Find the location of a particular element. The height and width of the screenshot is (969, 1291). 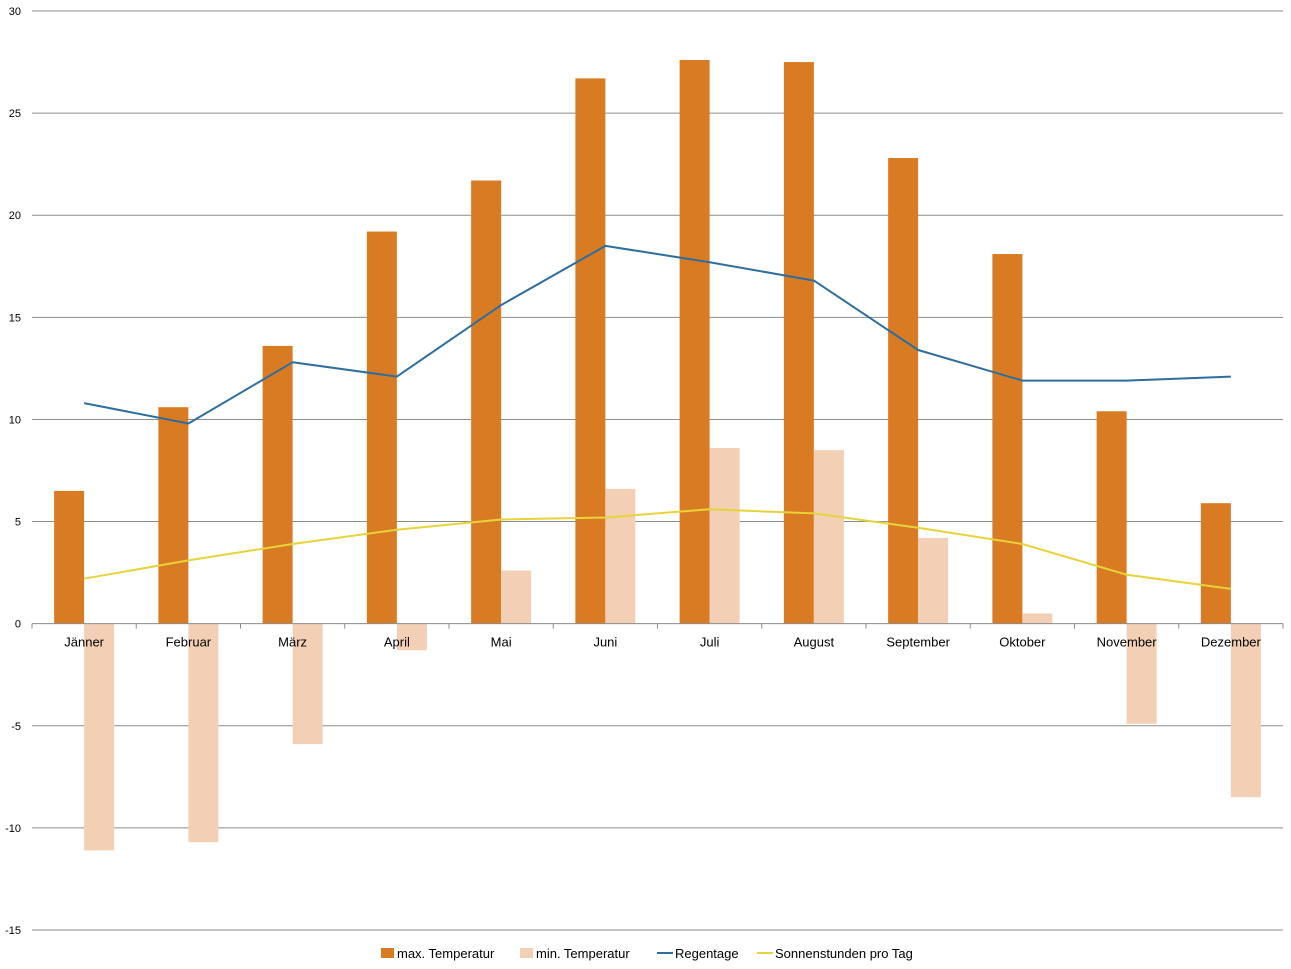

x-tick-label: November is located at coordinates (1127, 642).